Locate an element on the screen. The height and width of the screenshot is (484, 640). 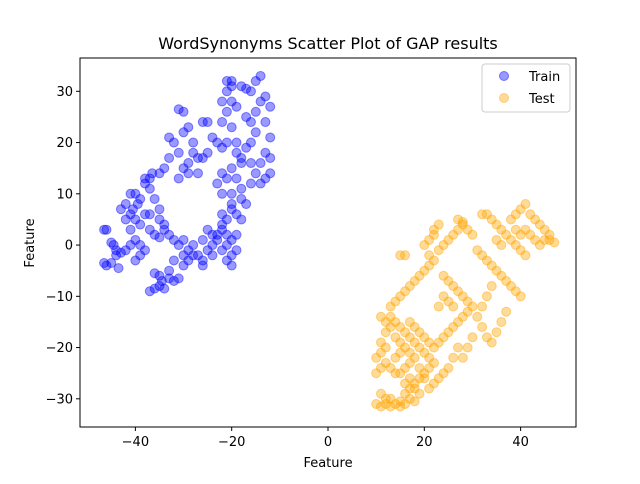
y-tick-label: −20 is located at coordinates (59, 348).